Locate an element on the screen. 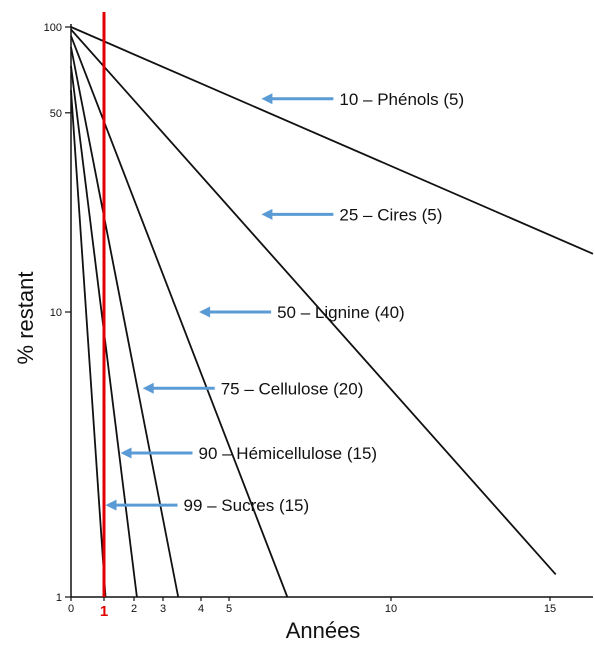 The image size is (595, 646). annotation-label: 50 – Lignine (40) is located at coordinates (341, 312).